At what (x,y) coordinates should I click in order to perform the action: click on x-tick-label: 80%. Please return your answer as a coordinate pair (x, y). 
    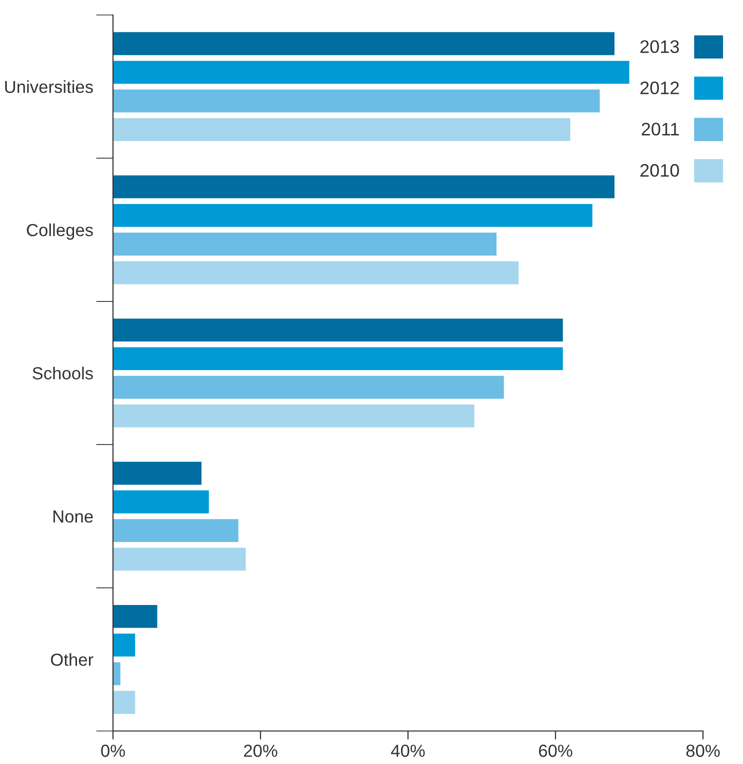
    Looking at the image, I should click on (703, 750).